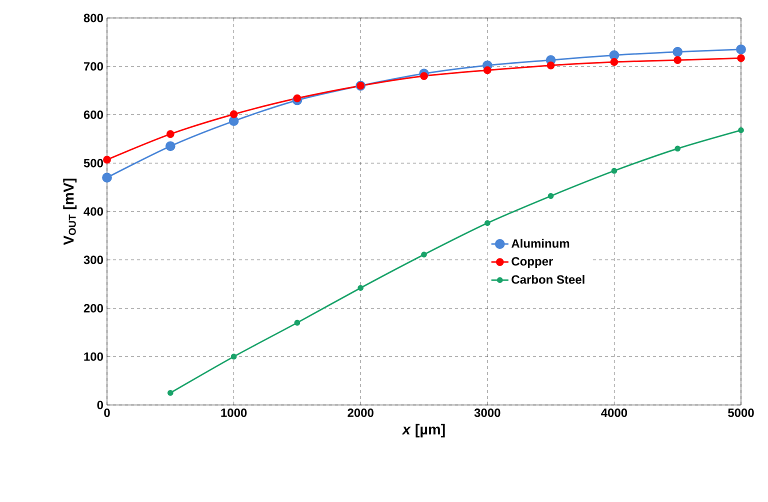  What do you see at coordinates (107, 413) in the screenshot?
I see `x-tick-label: 0` at bounding box center [107, 413].